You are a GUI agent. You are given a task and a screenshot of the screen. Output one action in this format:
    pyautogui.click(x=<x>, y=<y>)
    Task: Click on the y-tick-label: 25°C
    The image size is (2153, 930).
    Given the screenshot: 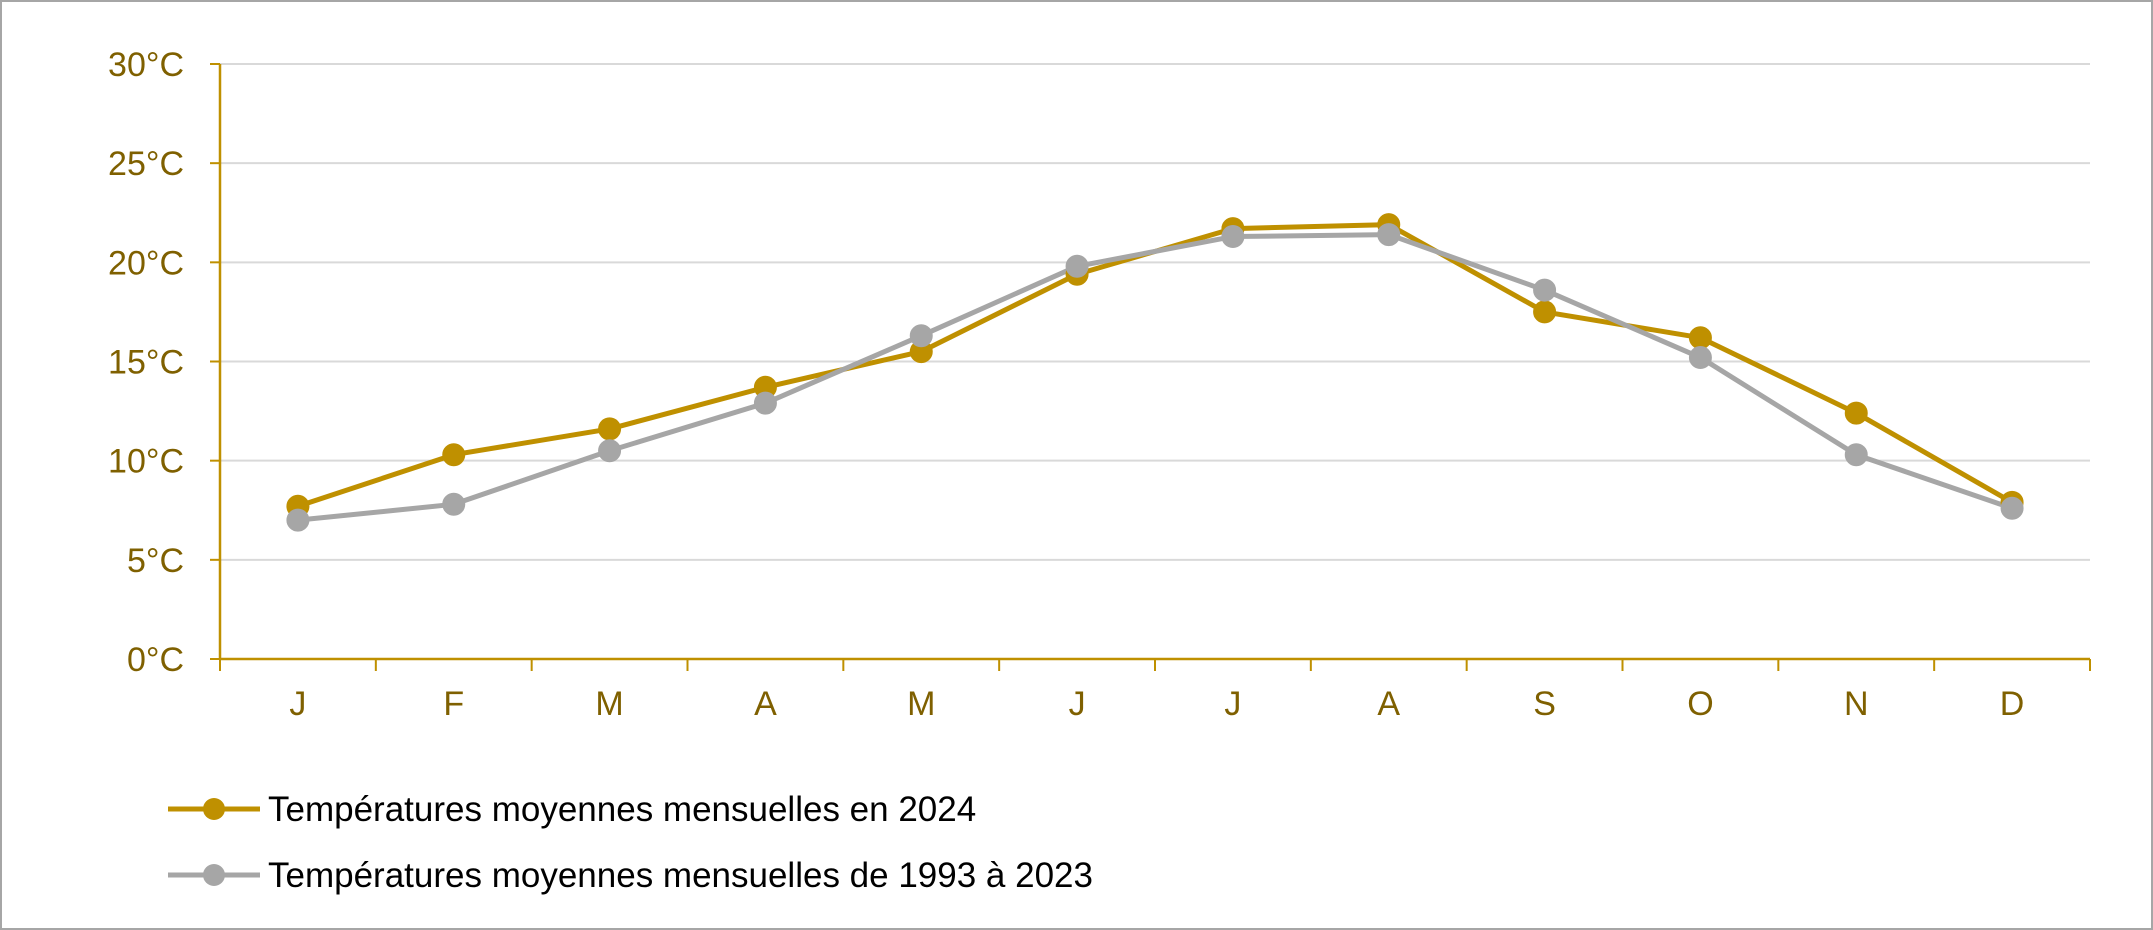 What is the action you would take?
    pyautogui.click(x=146, y=164)
    